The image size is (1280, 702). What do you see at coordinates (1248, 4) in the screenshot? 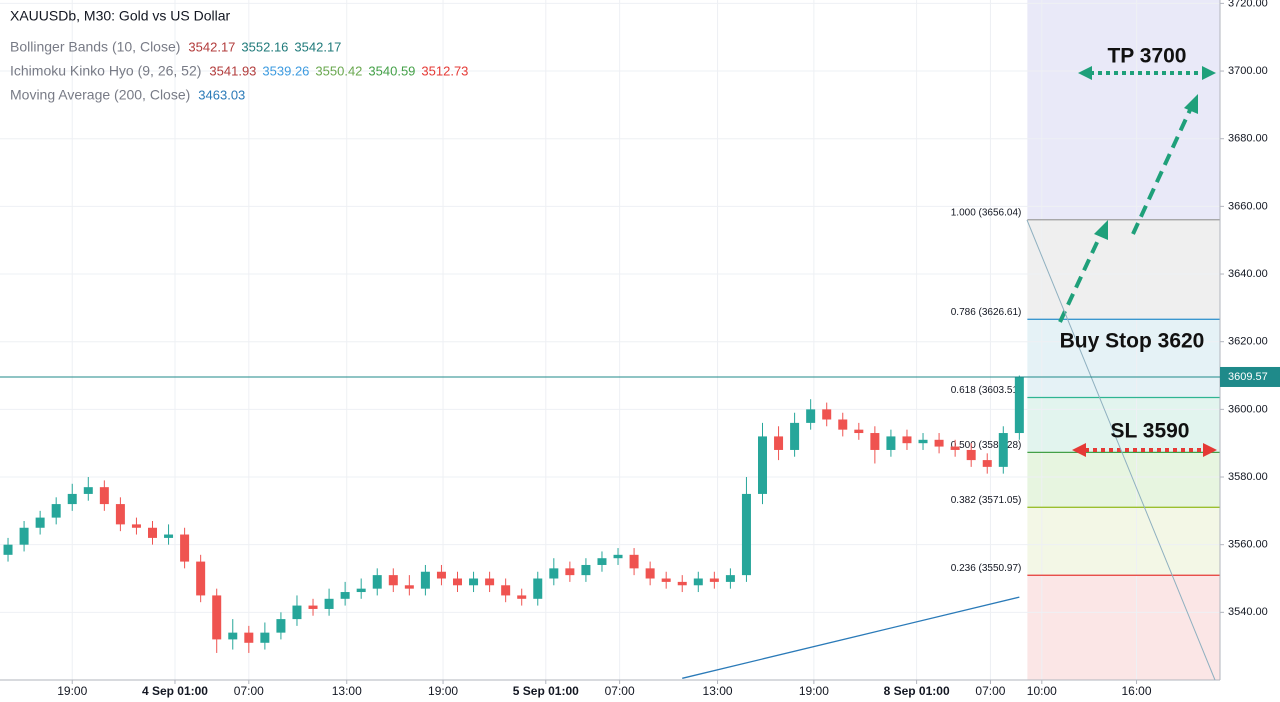
I see `y-tick-label: 3720.00` at bounding box center [1248, 4].